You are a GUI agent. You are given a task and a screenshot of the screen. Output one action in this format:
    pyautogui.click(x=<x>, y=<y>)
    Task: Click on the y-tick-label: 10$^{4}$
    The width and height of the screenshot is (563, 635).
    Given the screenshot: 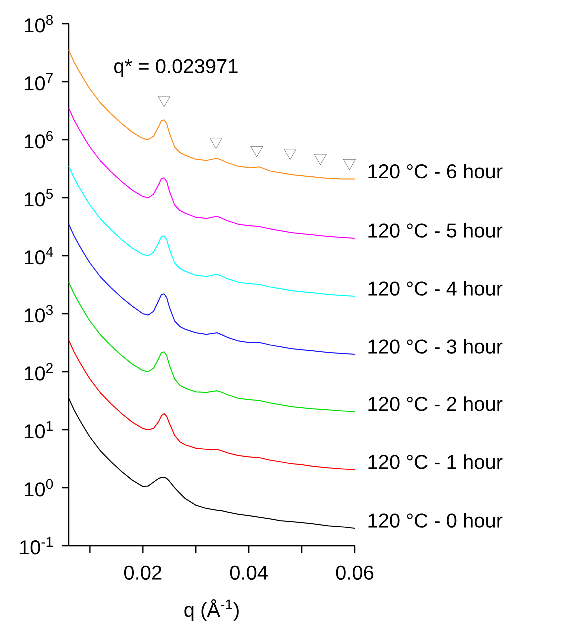 What is the action you would take?
    pyautogui.click(x=39, y=256)
    